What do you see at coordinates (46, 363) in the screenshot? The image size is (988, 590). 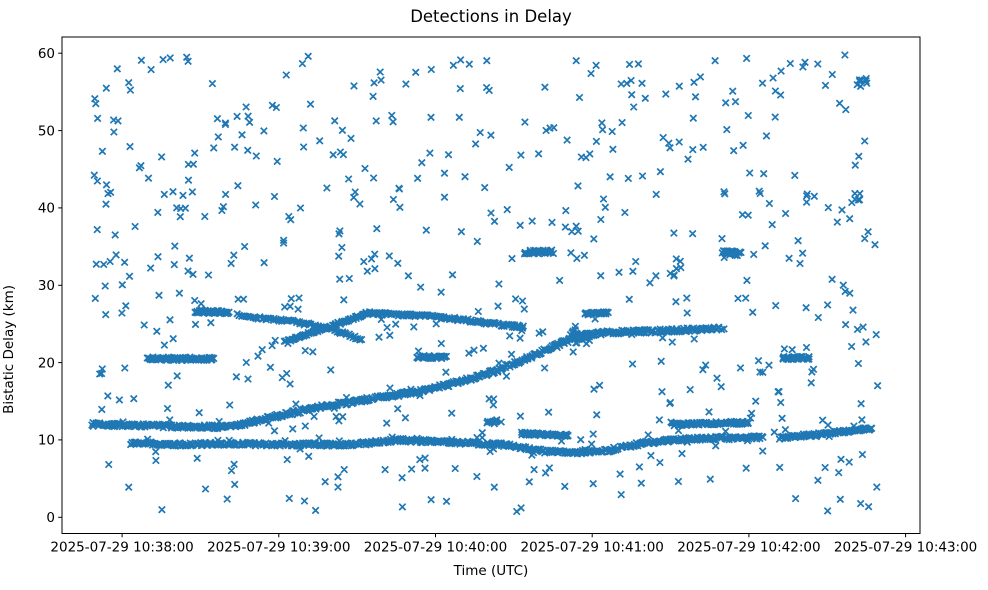 I see `y-tick-label: 20` at bounding box center [46, 363].